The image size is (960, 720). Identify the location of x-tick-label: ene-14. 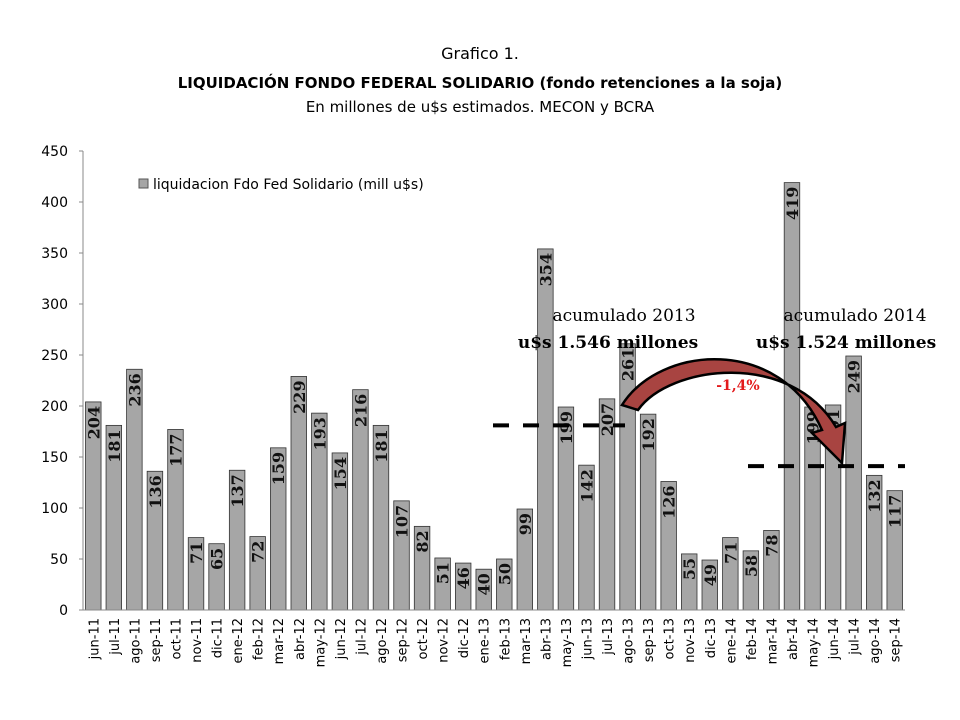
(731, 640).